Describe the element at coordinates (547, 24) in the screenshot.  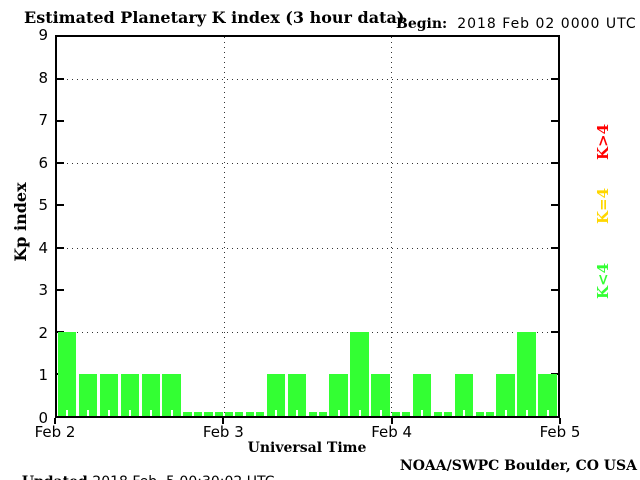
I see `begin-value: 2018 Feb 02 0000 UTC` at that location.